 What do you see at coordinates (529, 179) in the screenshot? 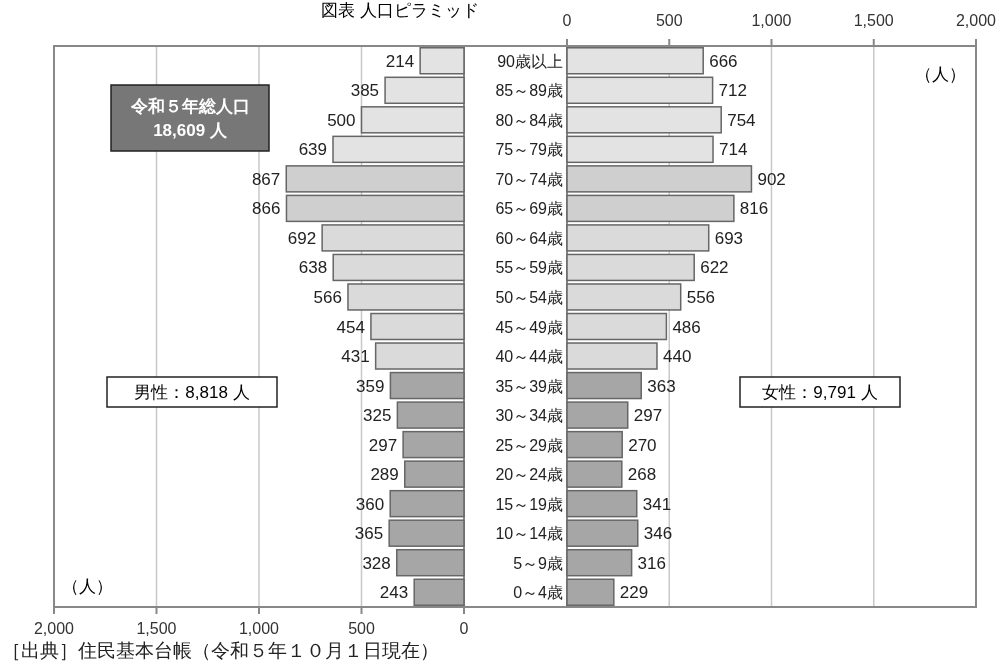
I see `y-tick-label: 70～74歳` at bounding box center [529, 179].